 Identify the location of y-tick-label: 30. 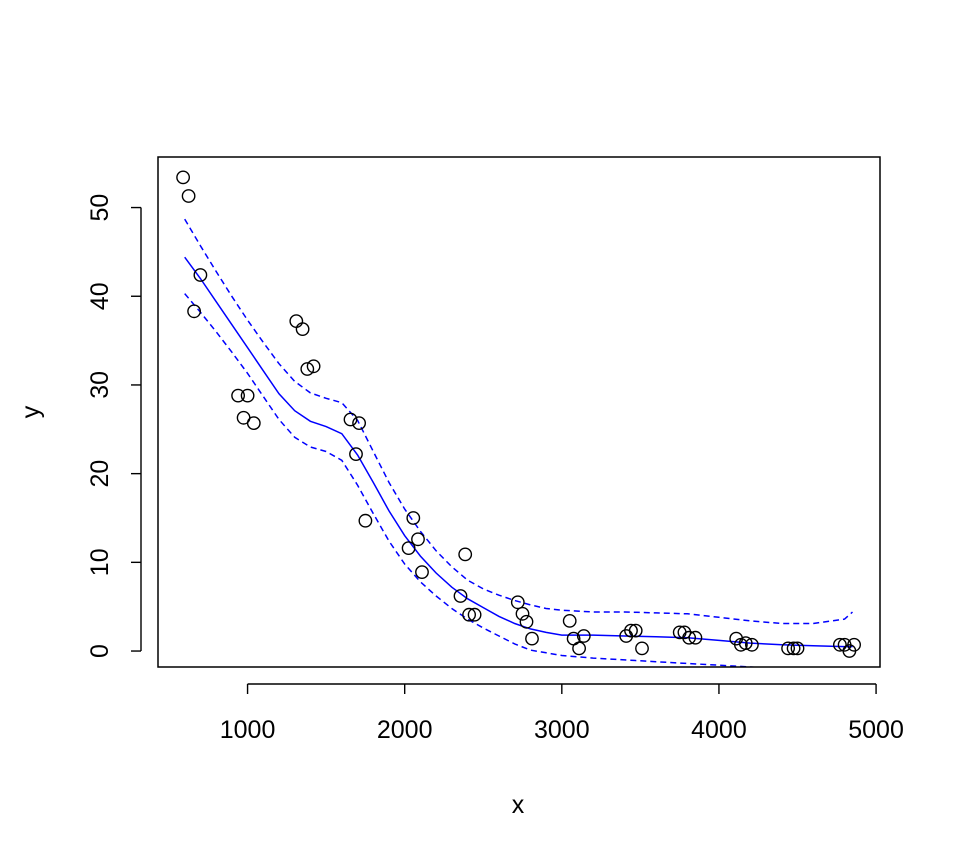
(100, 385).